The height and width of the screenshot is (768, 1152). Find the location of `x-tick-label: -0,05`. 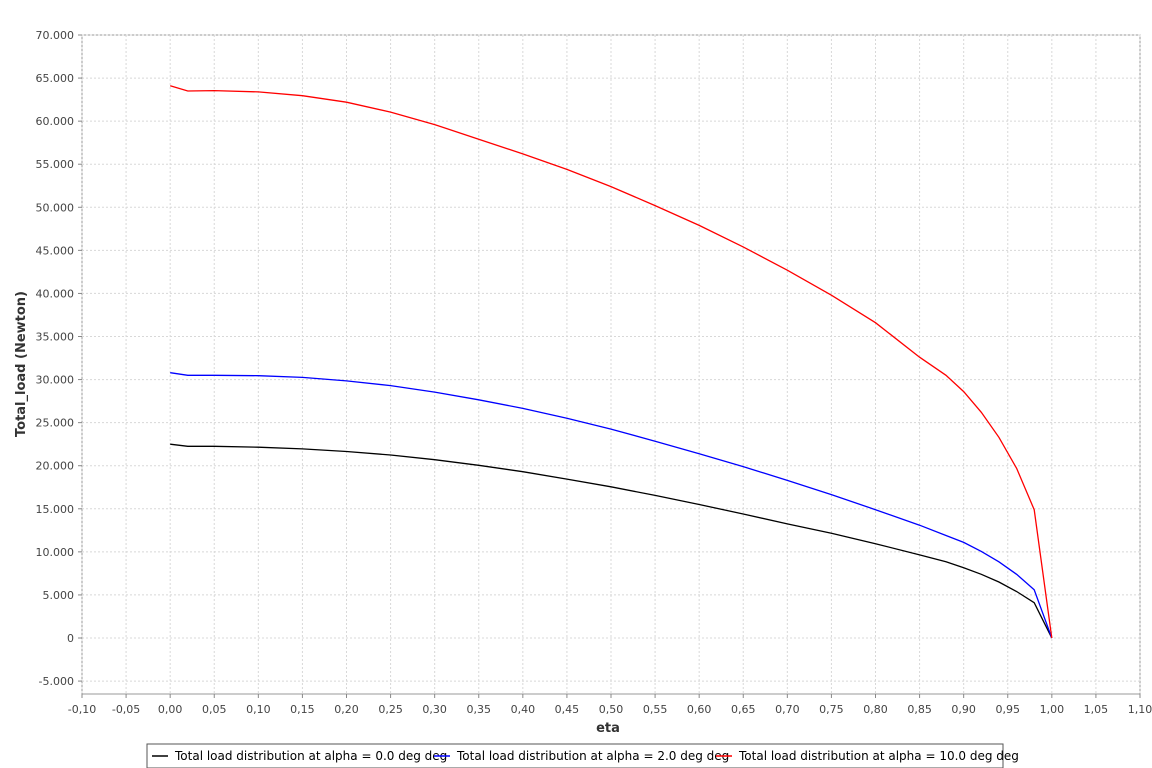

x-tick-label: -0,05 is located at coordinates (126, 709).